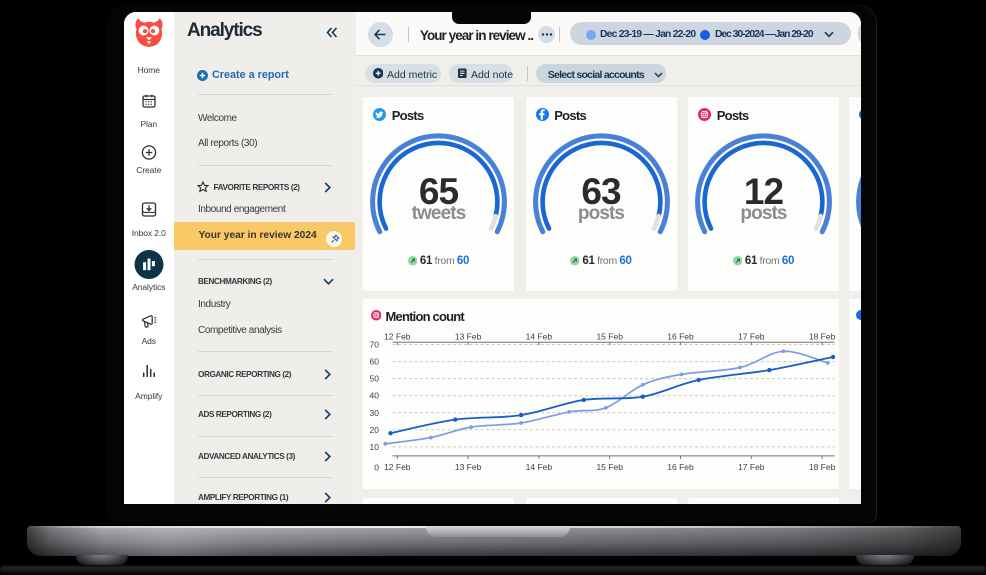 The image size is (986, 575). What do you see at coordinates (375, 430) in the screenshot?
I see `svg-text: 20` at bounding box center [375, 430].